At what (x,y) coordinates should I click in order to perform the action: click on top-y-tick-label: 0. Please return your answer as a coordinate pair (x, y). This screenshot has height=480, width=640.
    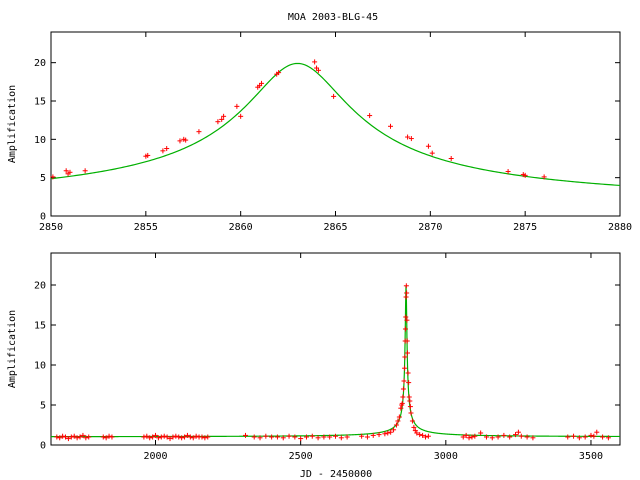
    Looking at the image, I should click on (43, 217).